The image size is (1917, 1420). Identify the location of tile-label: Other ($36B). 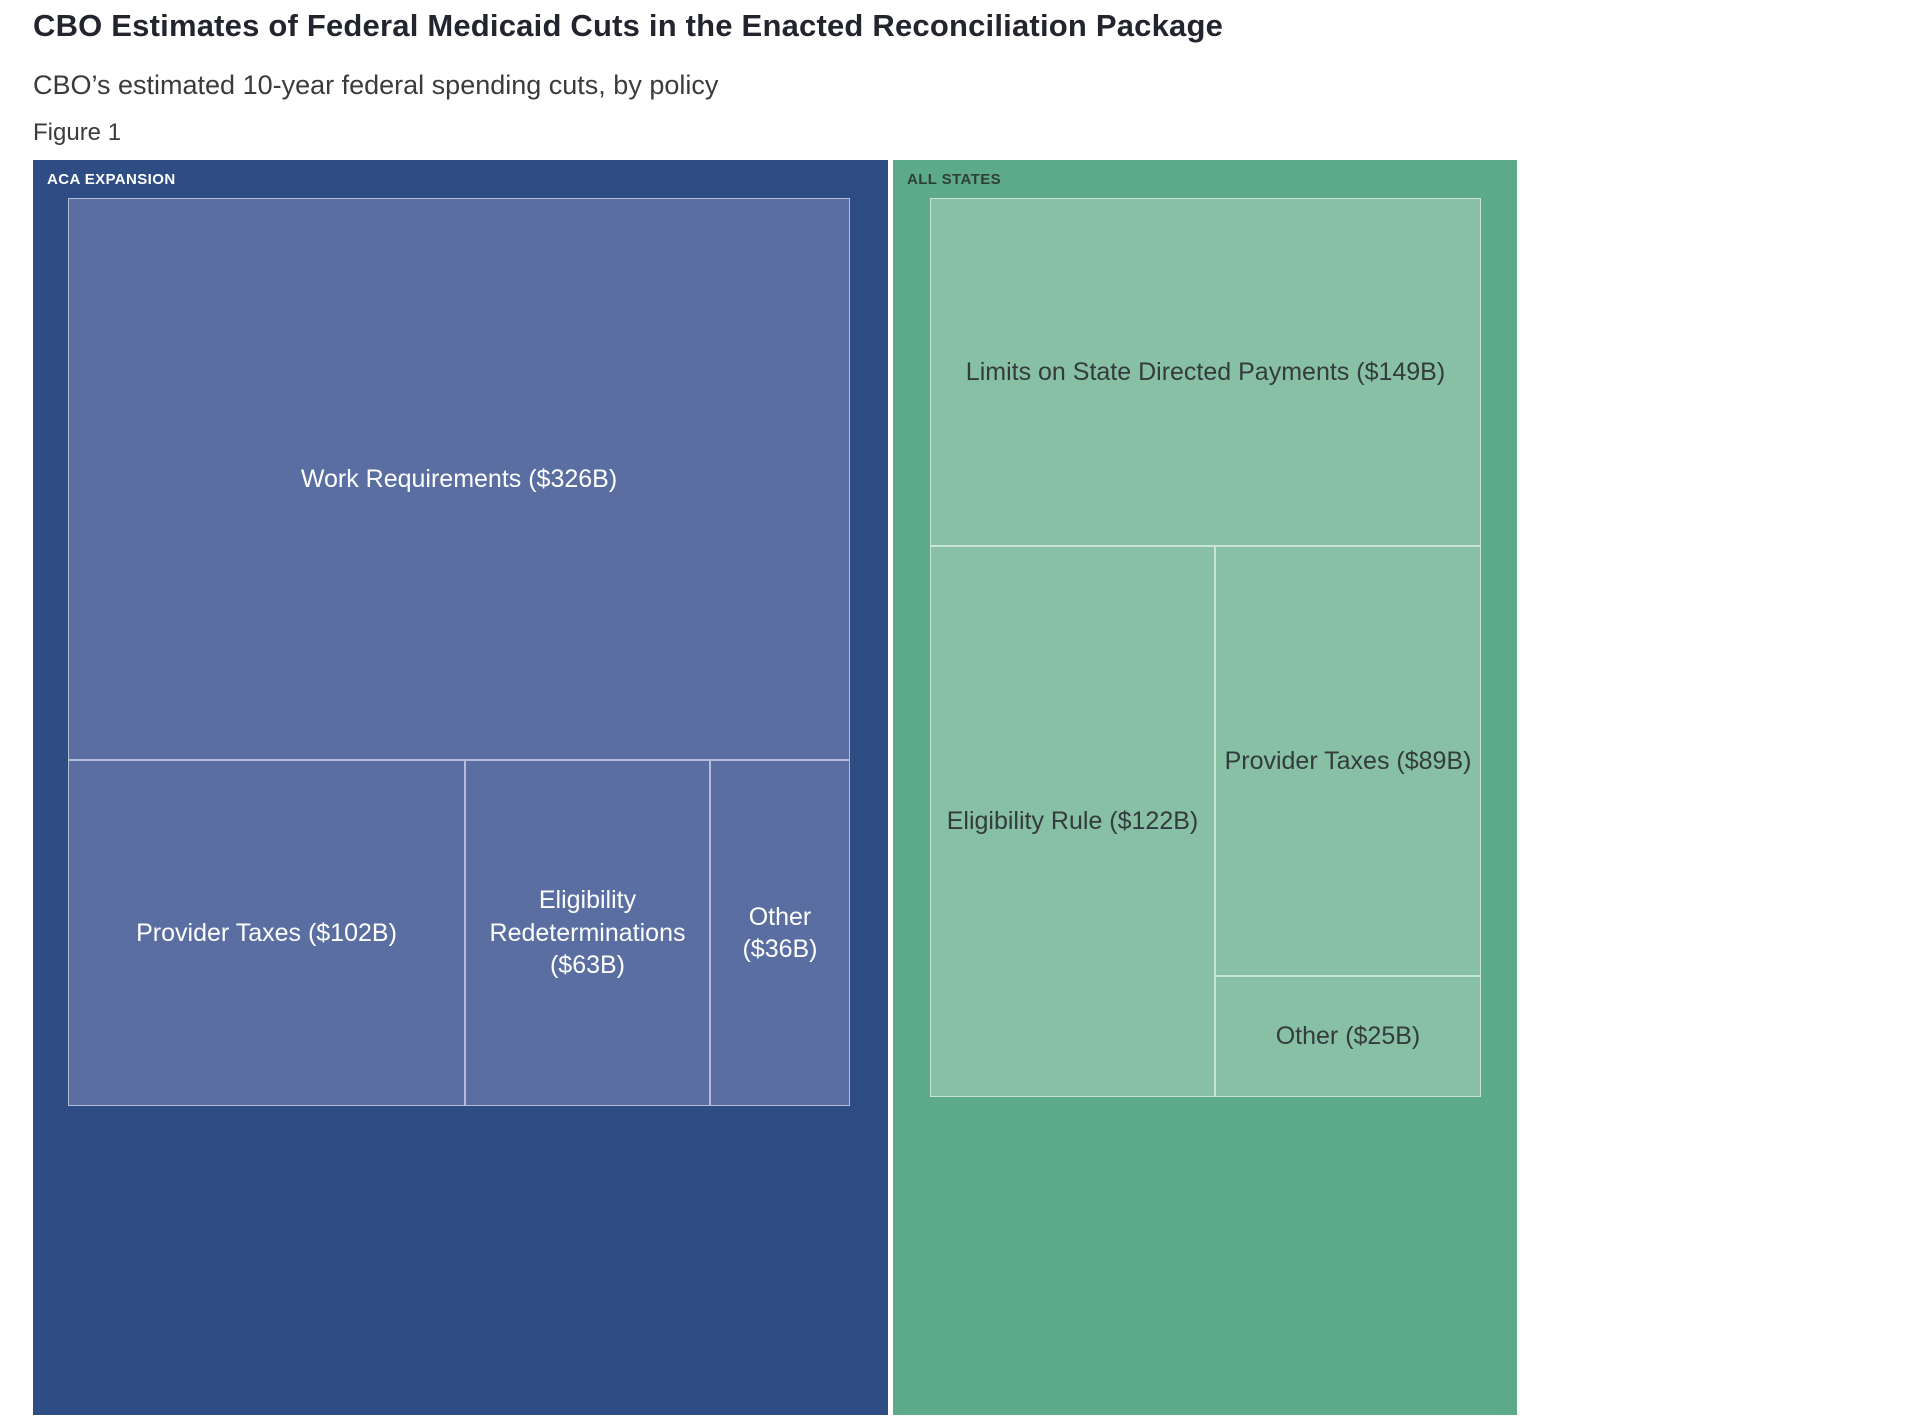
(780, 933).